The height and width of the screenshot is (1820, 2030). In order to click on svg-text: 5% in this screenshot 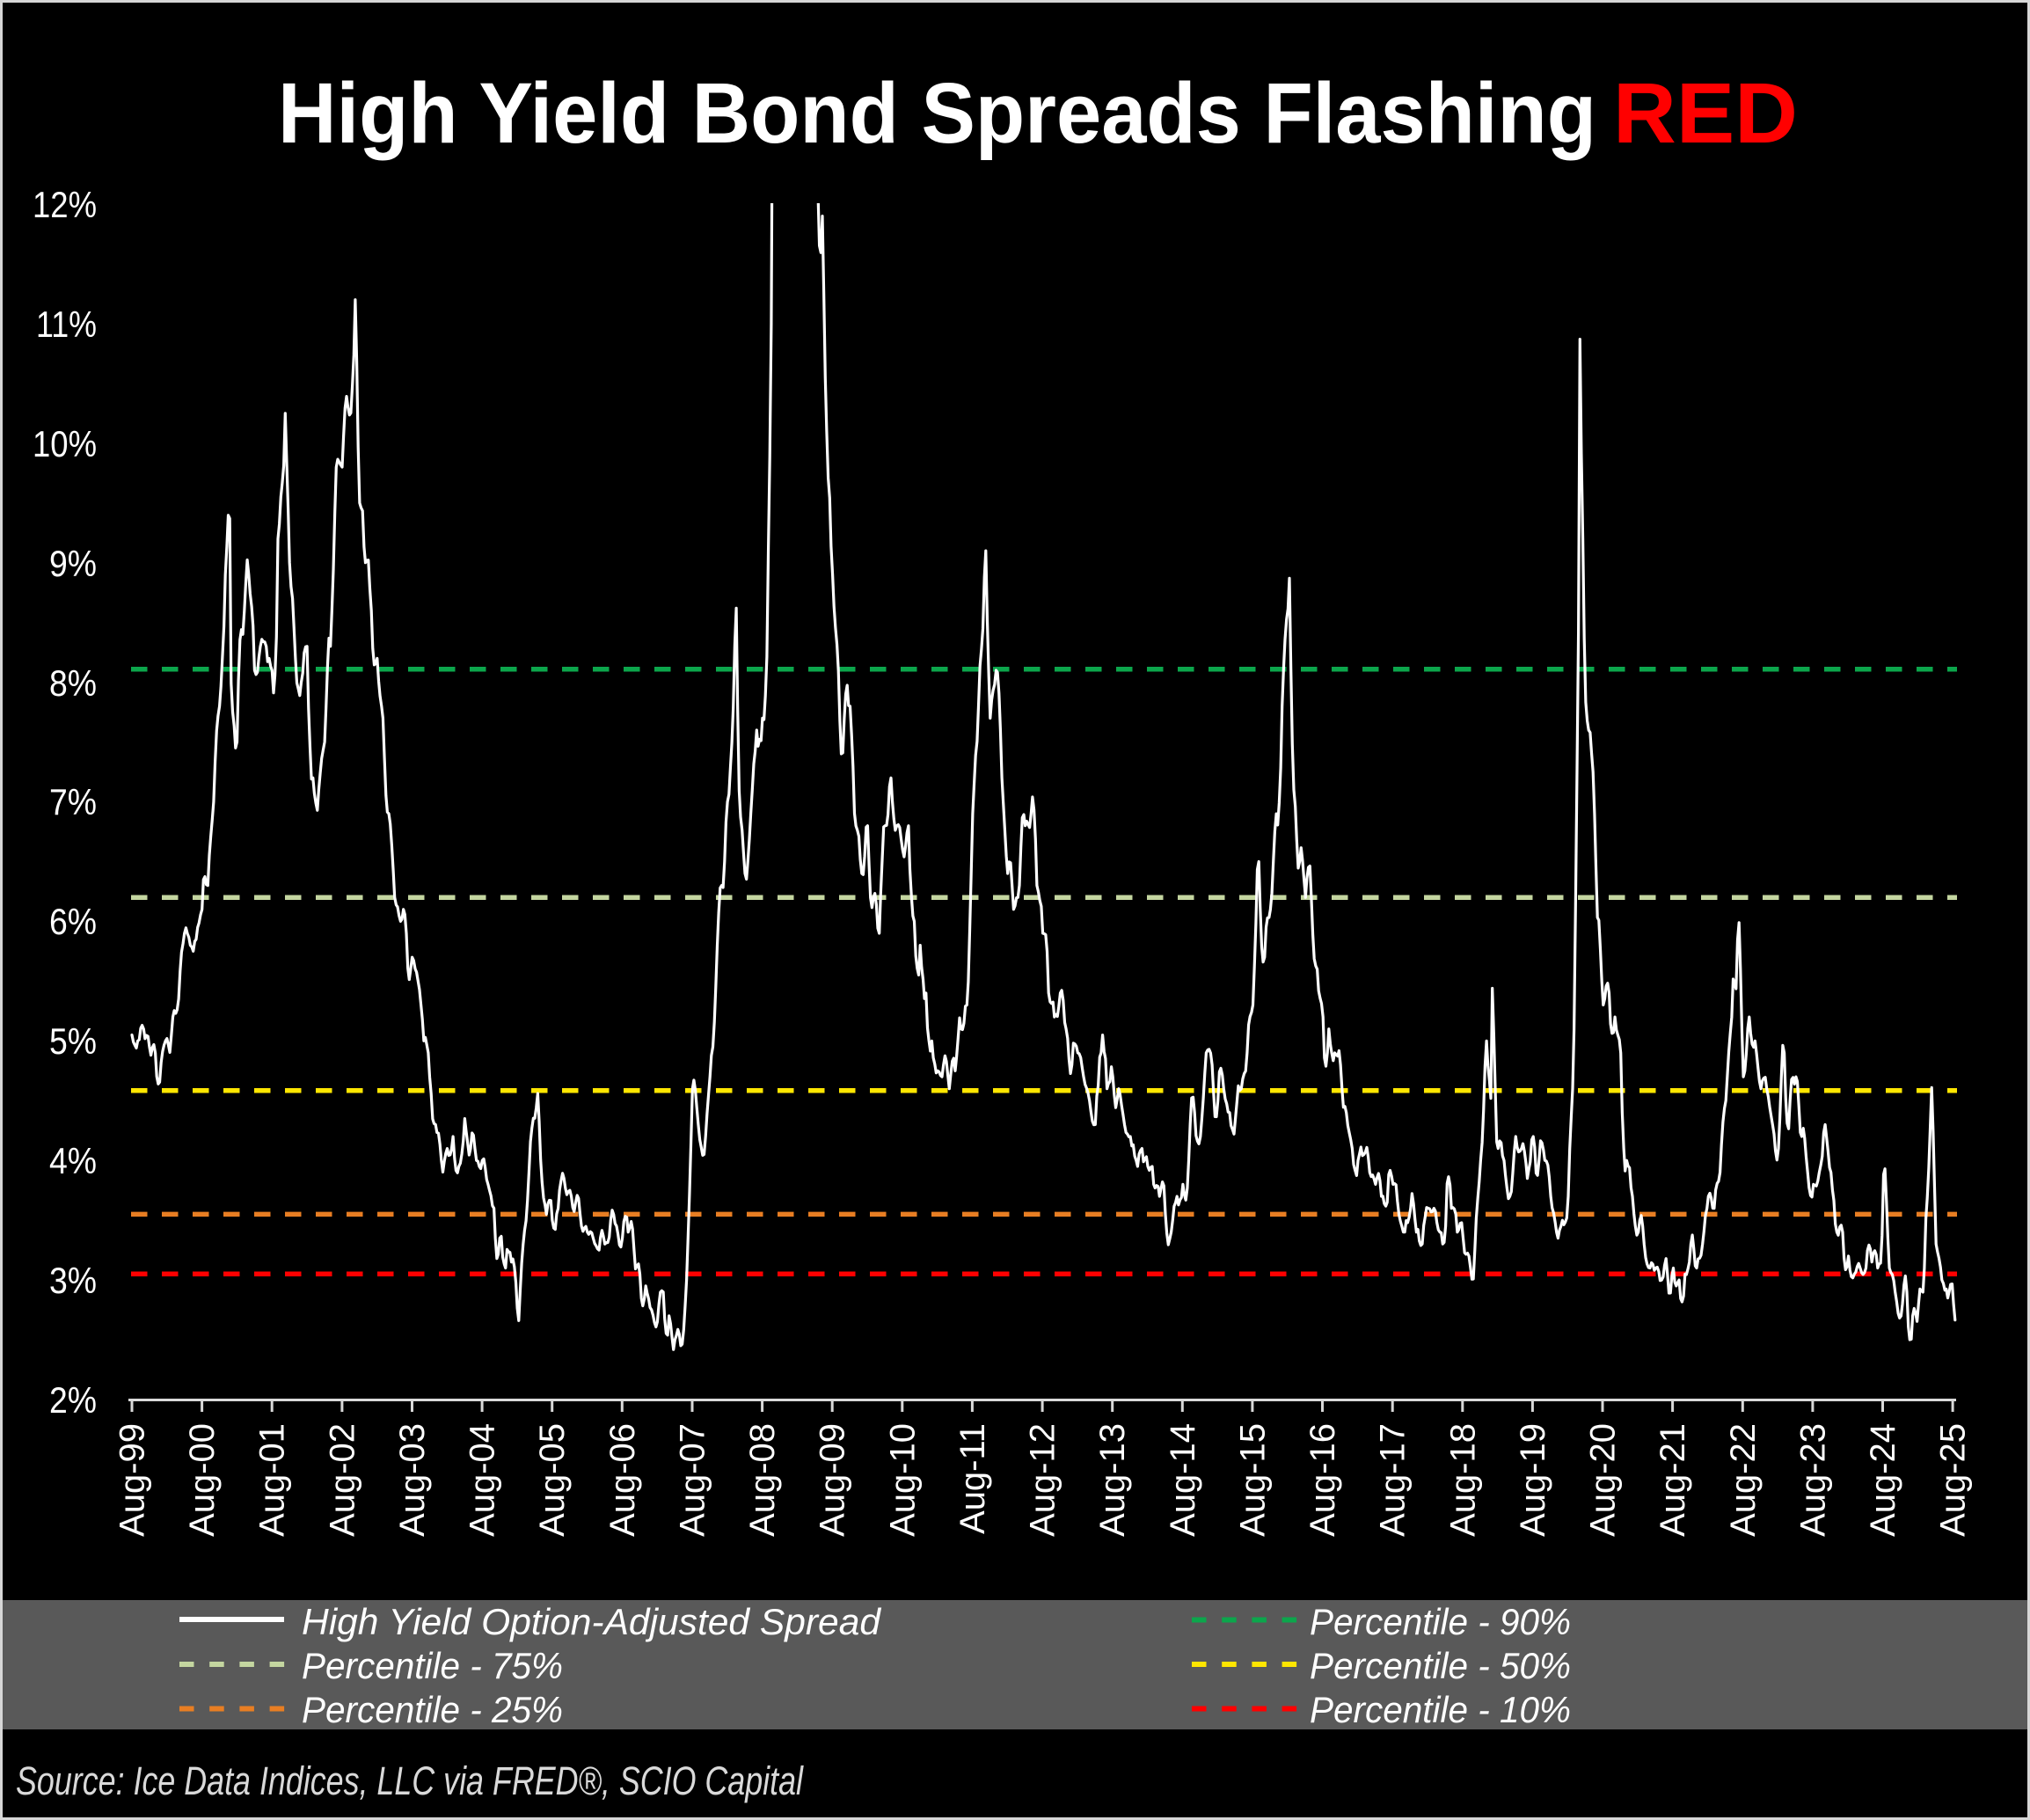, I will do `click(73, 1041)`.